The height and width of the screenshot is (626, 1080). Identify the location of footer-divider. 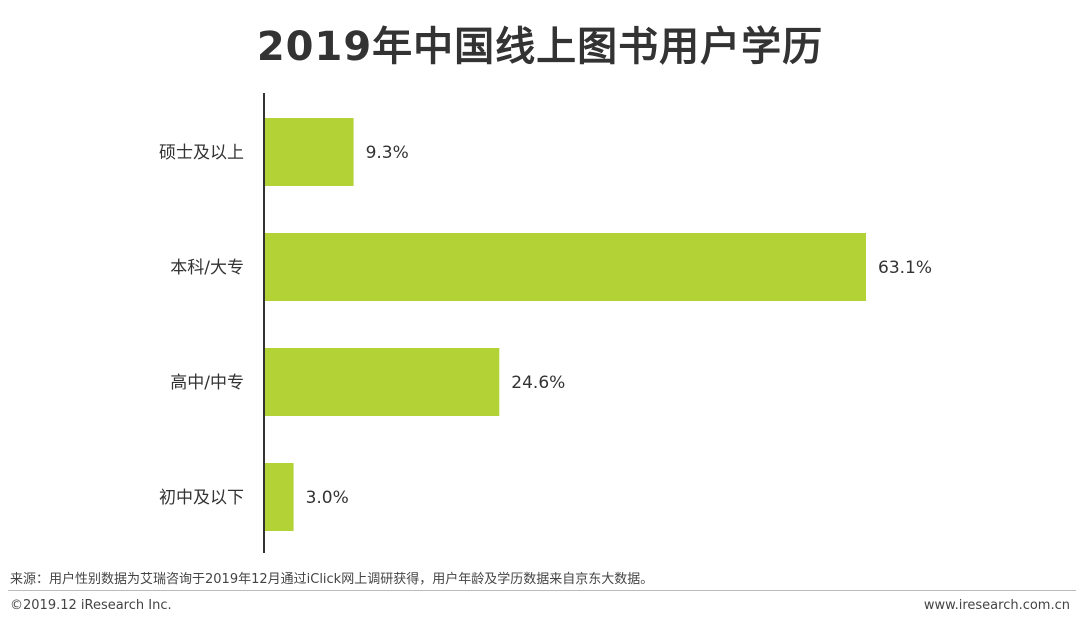
(542, 590).